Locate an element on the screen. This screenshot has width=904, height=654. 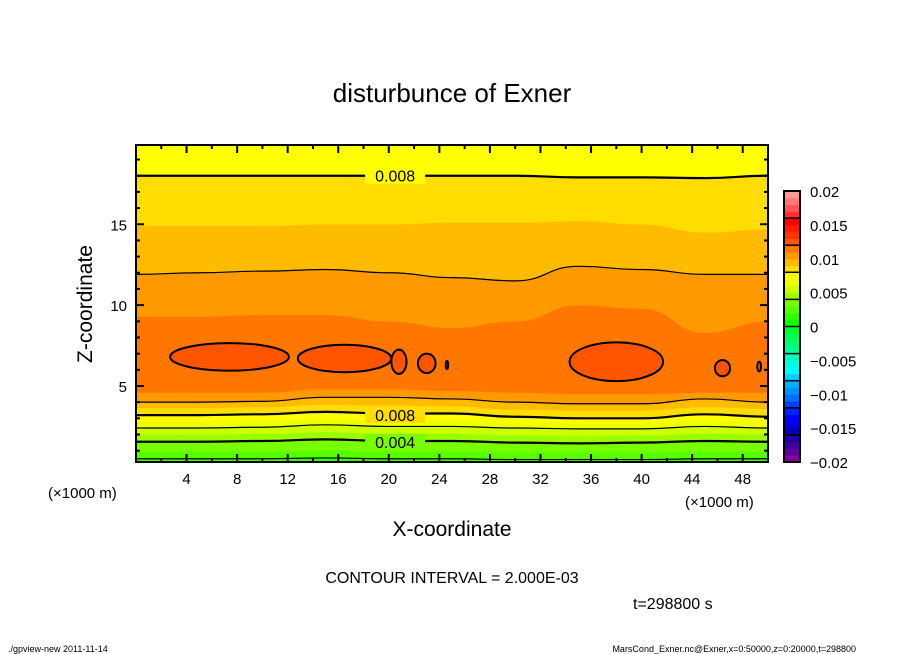
y-tick-label: 5 is located at coordinates (123, 387).